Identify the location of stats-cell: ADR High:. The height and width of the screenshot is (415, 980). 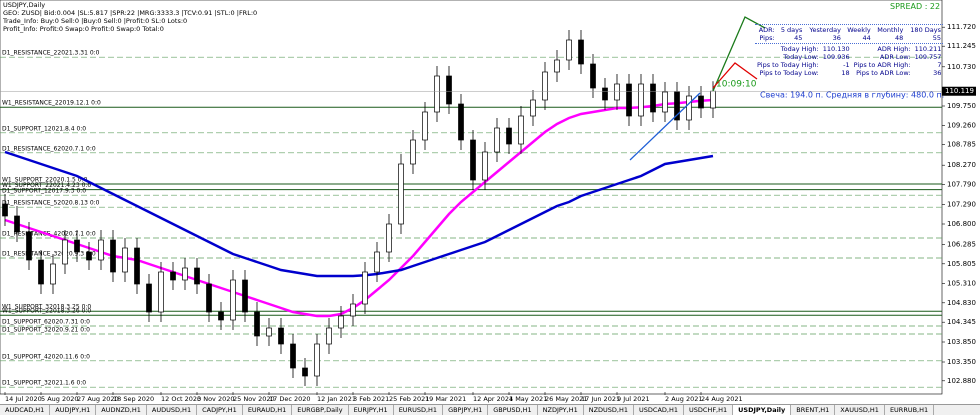
(894, 49).